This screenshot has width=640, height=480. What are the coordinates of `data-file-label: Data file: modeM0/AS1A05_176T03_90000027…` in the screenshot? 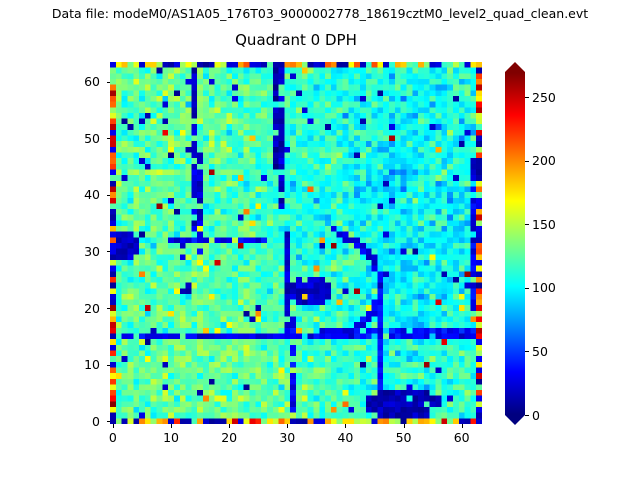 It's located at (320, 13).